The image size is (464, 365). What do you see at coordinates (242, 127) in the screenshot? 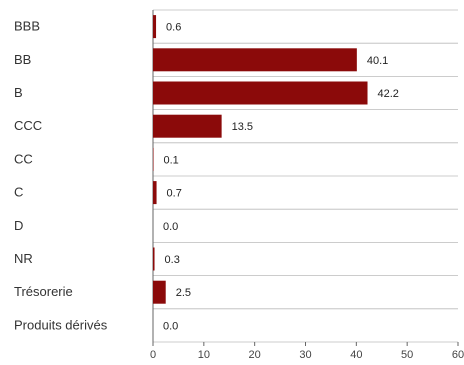
I see `value-label: 13.5` at bounding box center [242, 127].